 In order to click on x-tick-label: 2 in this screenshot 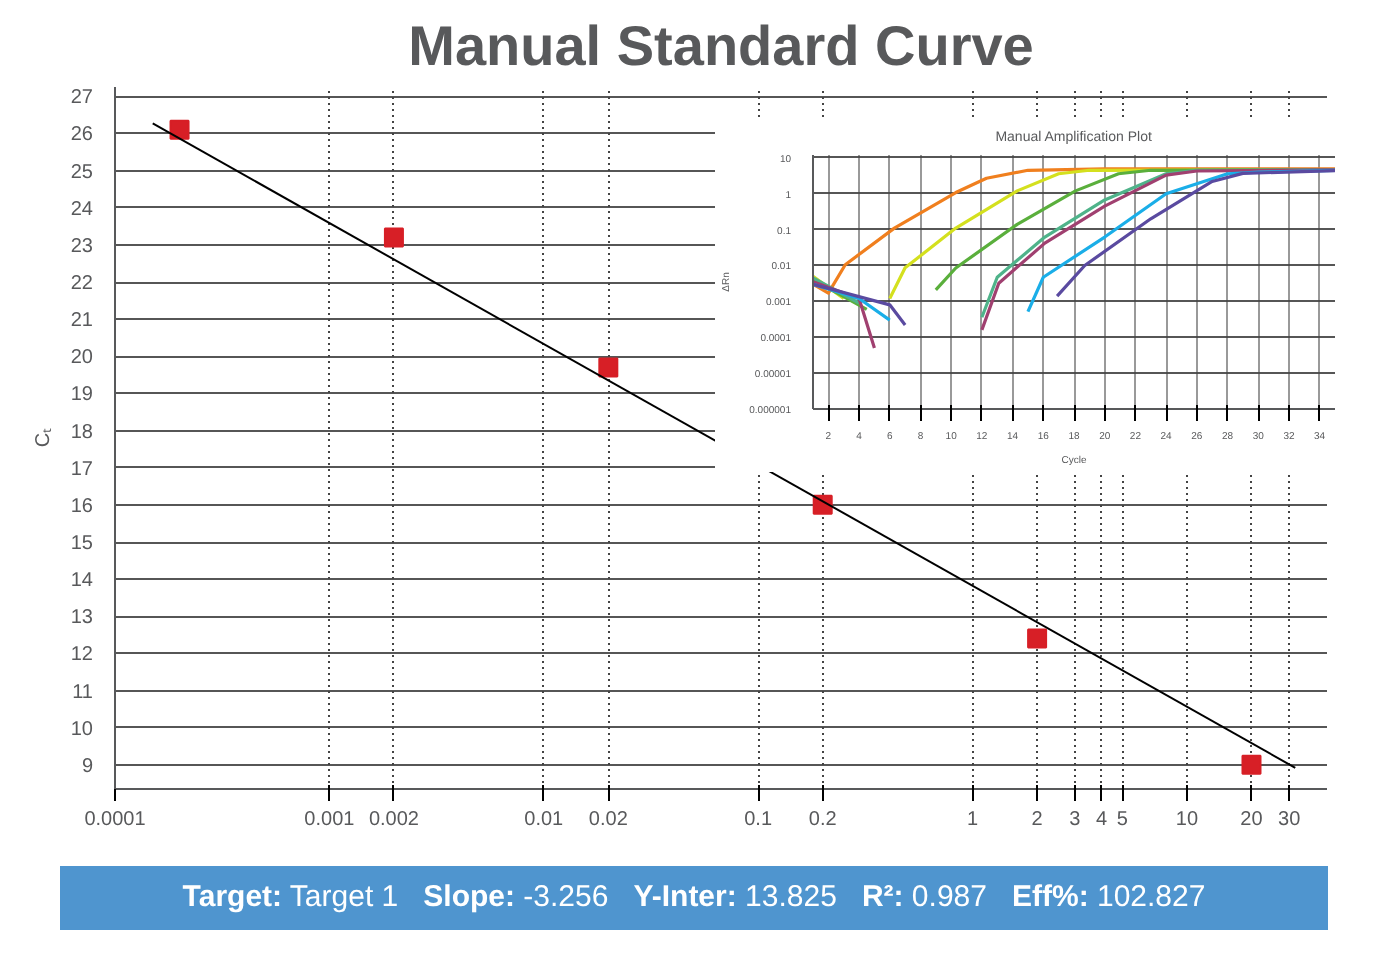, I will do `click(1037, 820)`.